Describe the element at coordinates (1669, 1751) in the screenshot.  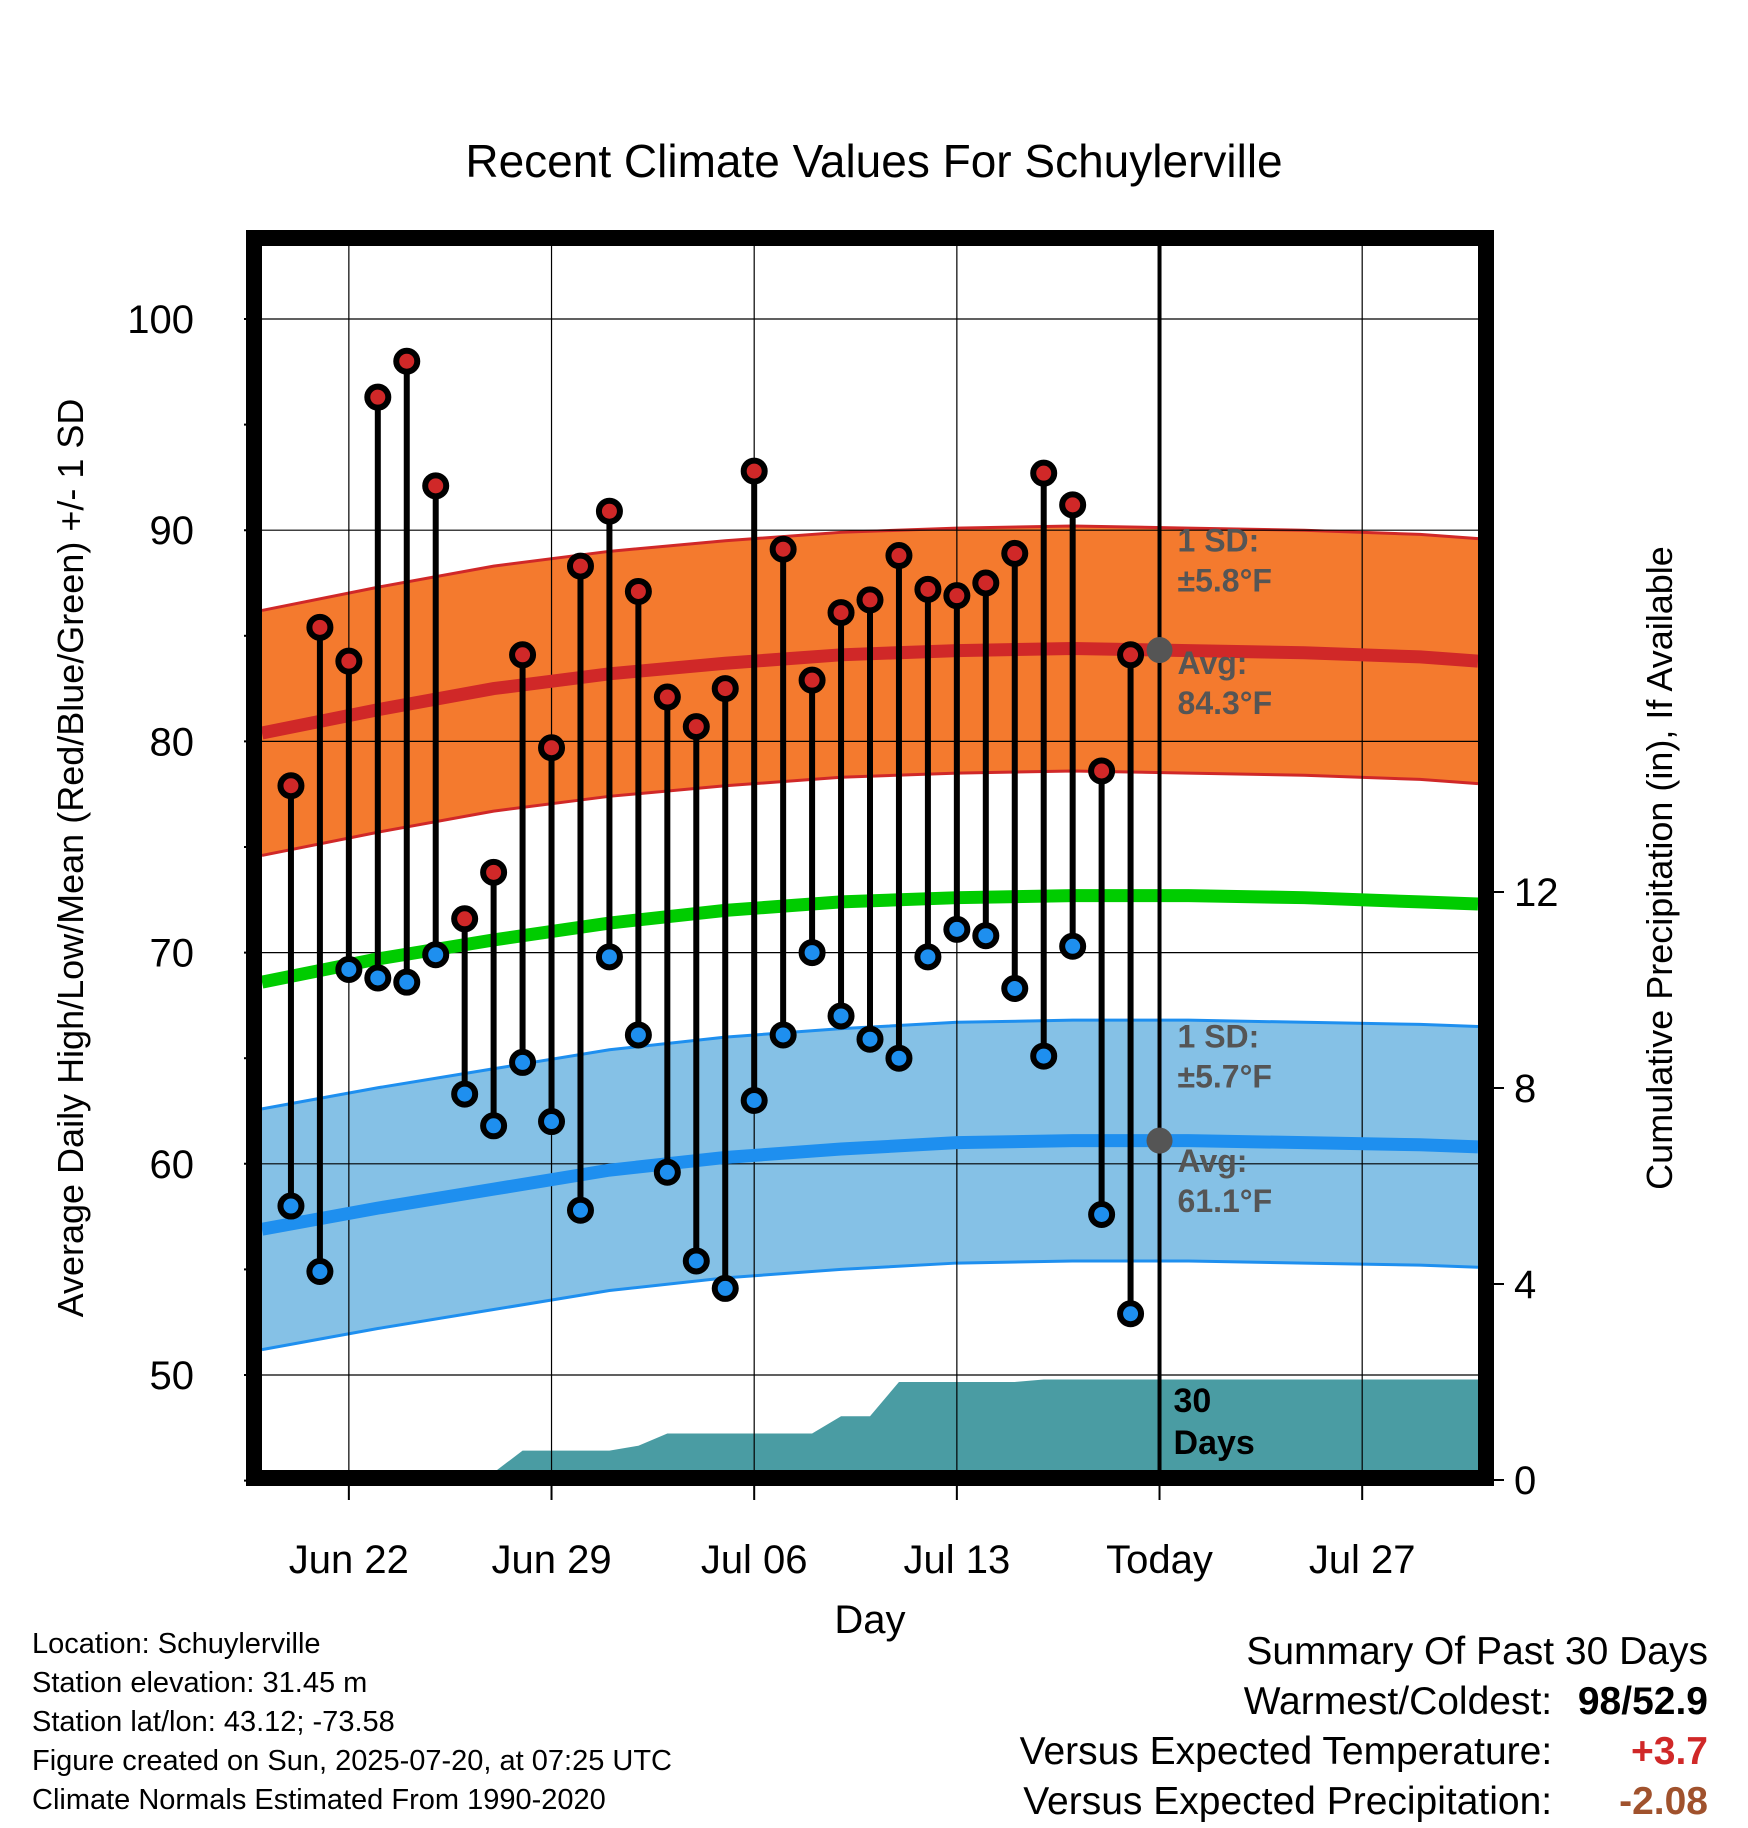
I see `temp-value: +3.7` at that location.